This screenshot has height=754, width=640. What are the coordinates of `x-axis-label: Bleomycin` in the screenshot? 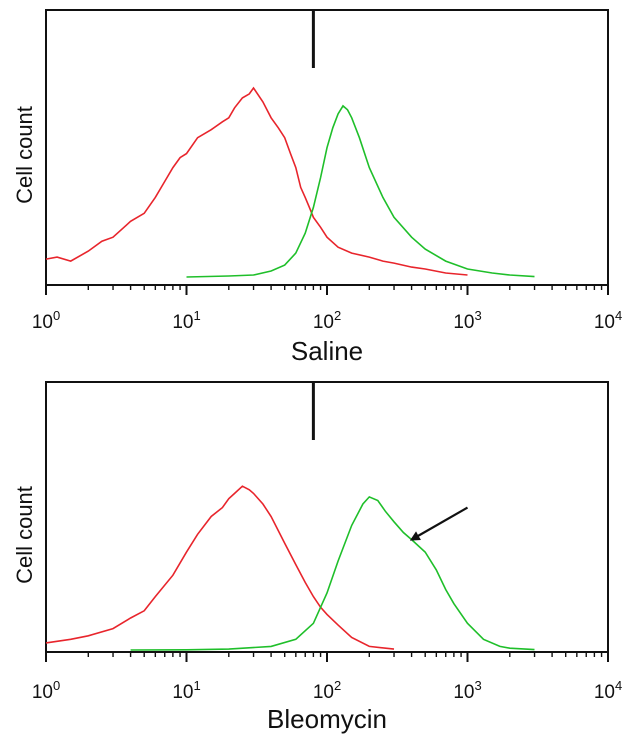 It's located at (327, 719).